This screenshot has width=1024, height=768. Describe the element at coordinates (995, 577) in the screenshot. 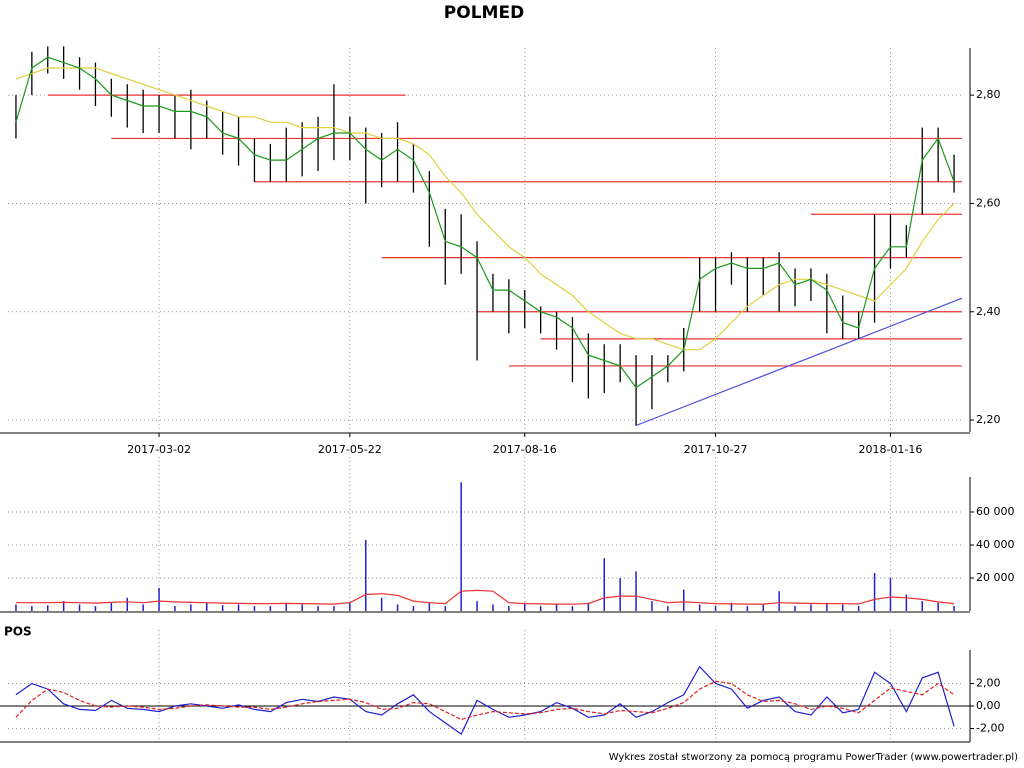

I see `y-tick-label: 20 000` at that location.